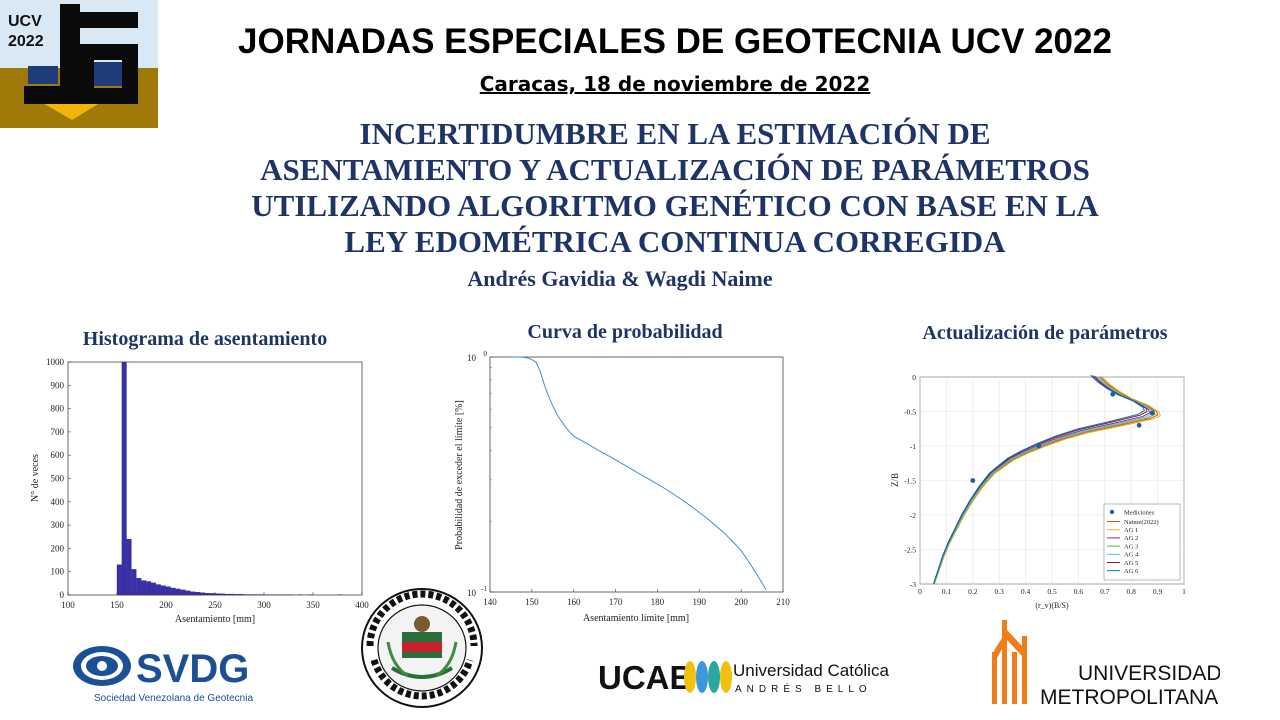 This screenshot has width=1280, height=720. I want to click on params-xtick-label: 0.8, so click(1132, 591).